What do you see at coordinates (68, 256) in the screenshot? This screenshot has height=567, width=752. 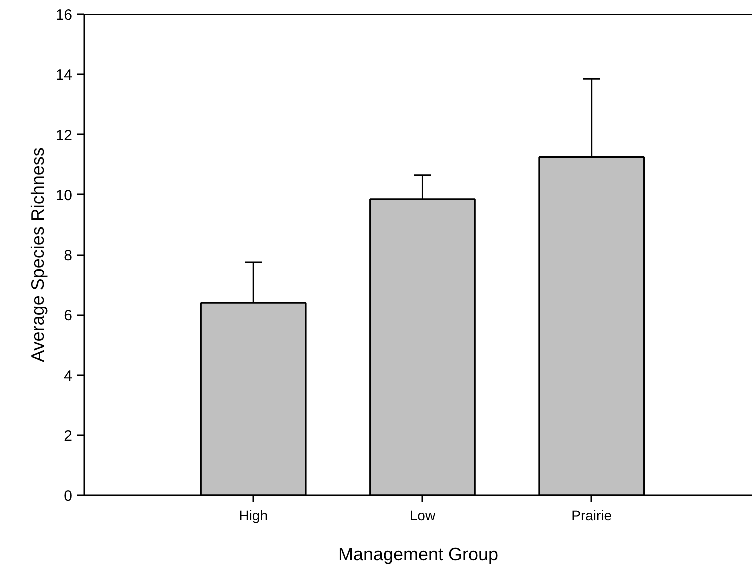 I see `y-tick-label: 8` at bounding box center [68, 256].